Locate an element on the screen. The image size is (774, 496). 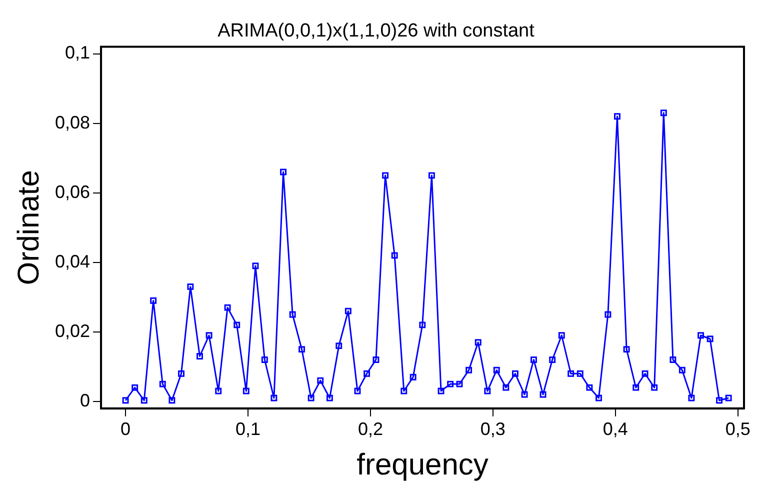
x-tick-label: 0,1 is located at coordinates (248, 429).